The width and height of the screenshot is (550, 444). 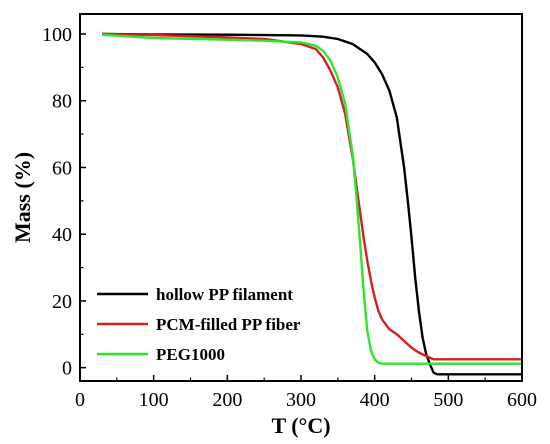 What do you see at coordinates (522, 400) in the screenshot?
I see `x-tick-label-6: 600` at bounding box center [522, 400].